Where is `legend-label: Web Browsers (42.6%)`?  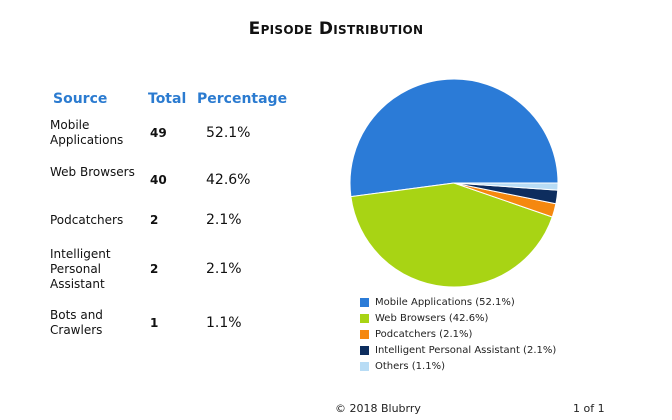 legend-label: Web Browsers (42.6%) is located at coordinates (432, 318).